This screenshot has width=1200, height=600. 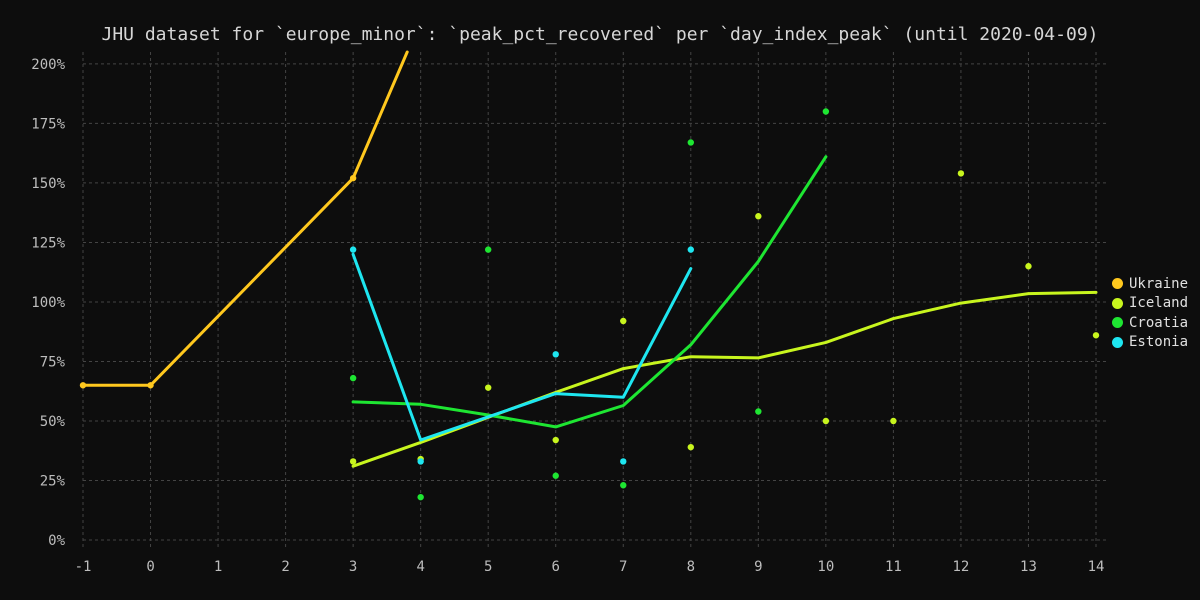 I want to click on x-tick-label: 7, so click(x=623, y=567).